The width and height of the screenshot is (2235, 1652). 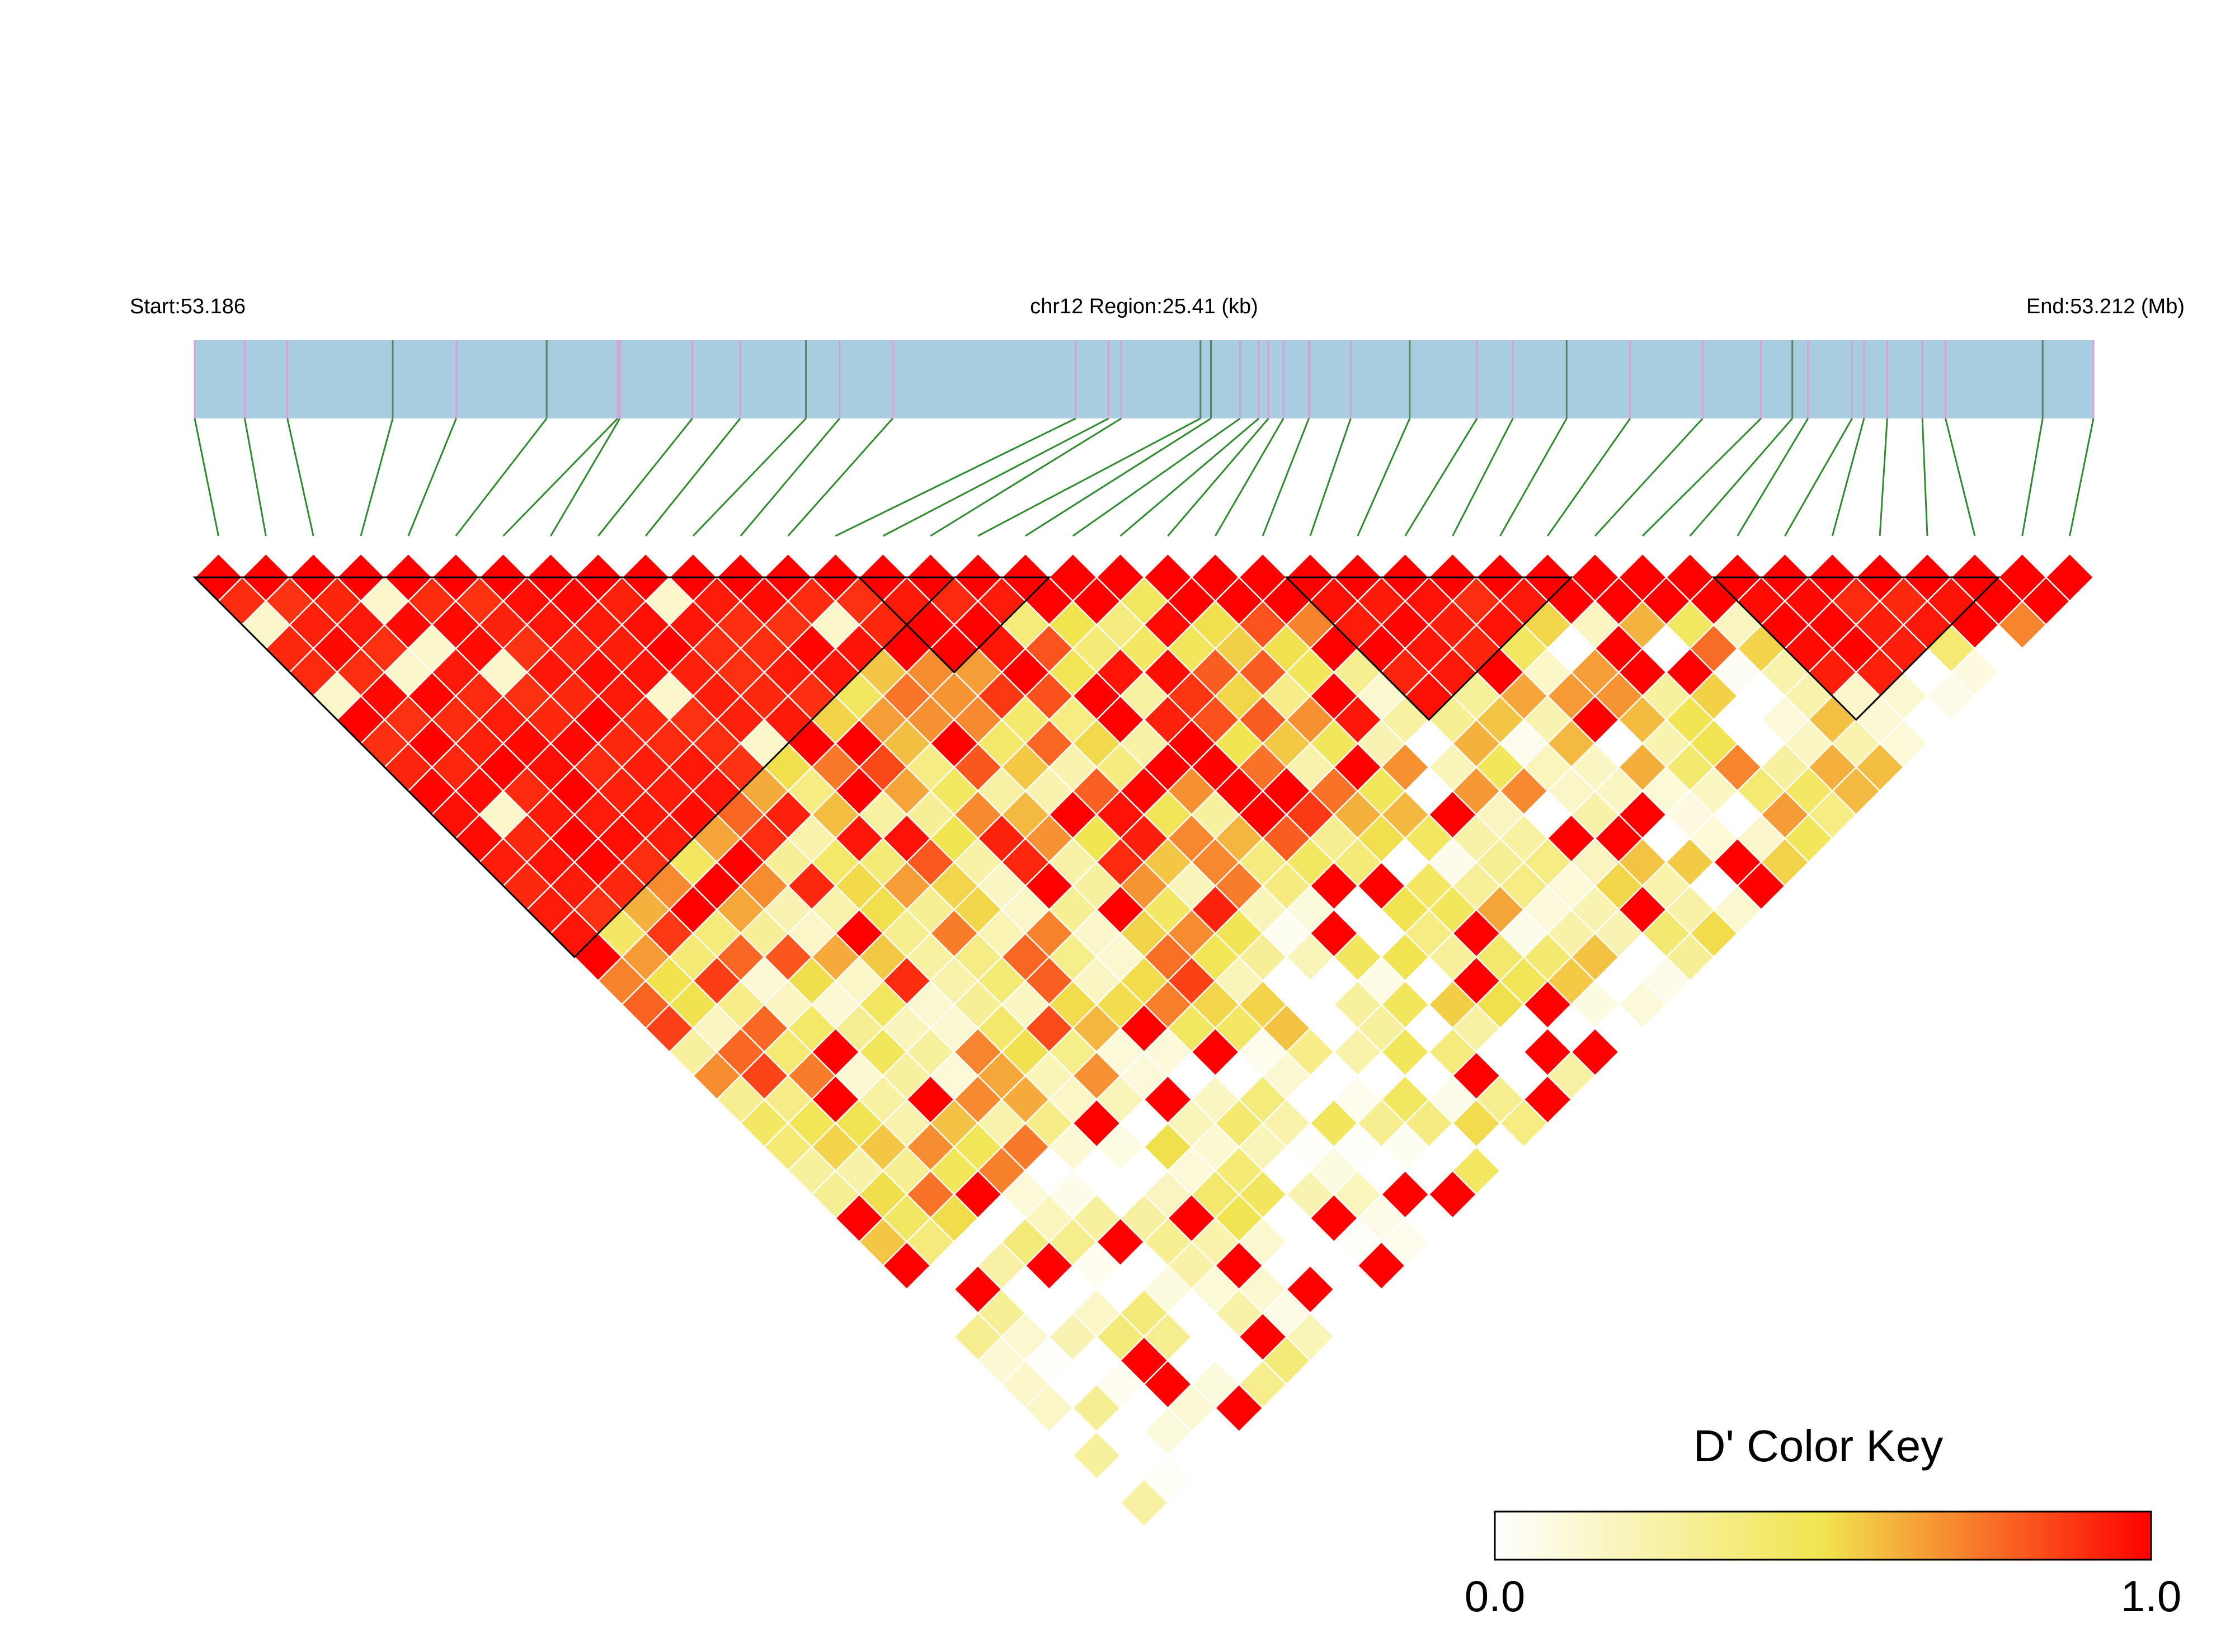 I want to click on color-key-min-label: 0.0, so click(x=1495, y=1596).